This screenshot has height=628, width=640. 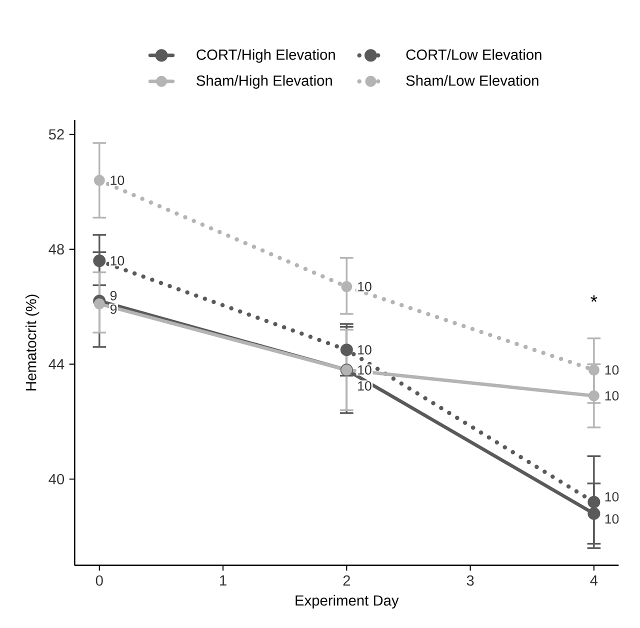 What do you see at coordinates (594, 580) in the screenshot?
I see `x-tick-label: 4` at bounding box center [594, 580].